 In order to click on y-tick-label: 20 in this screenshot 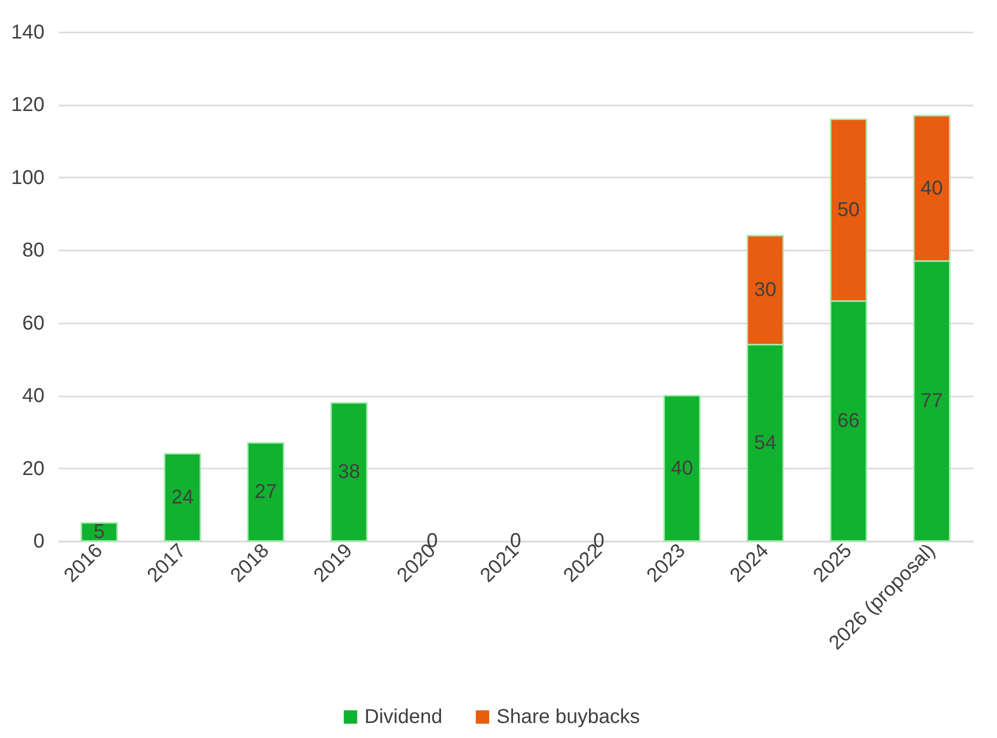, I will do `click(33, 469)`.